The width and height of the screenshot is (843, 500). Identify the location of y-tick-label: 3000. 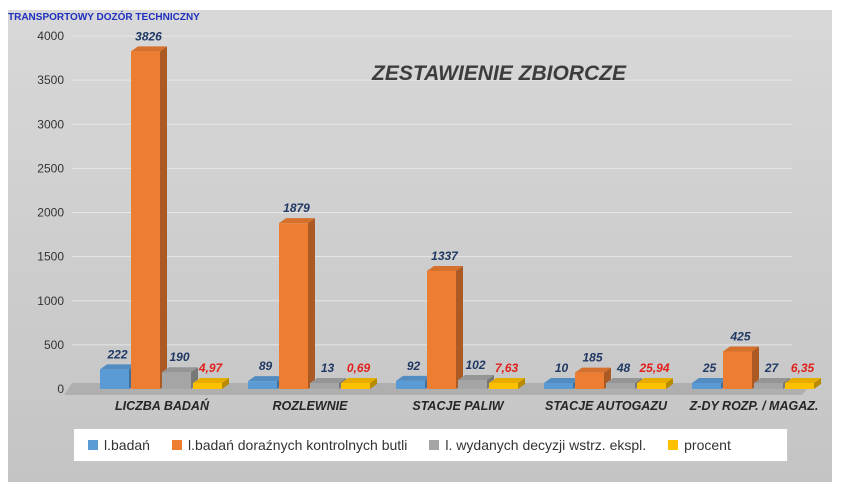
(50, 124).